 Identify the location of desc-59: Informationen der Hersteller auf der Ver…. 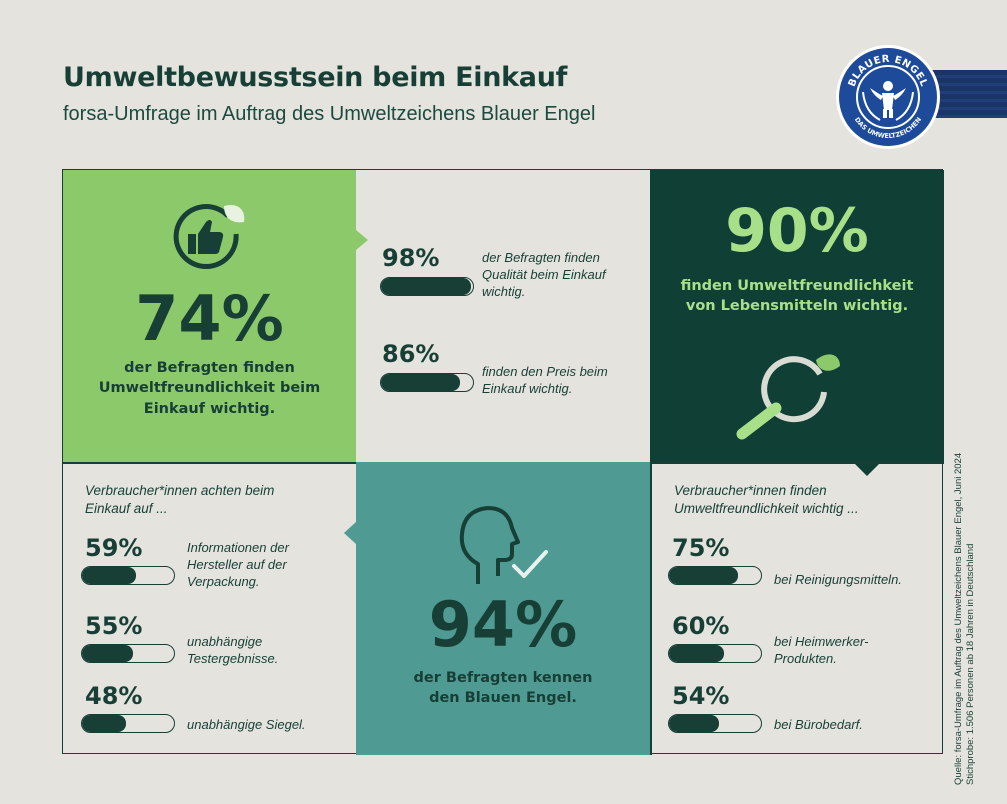
(238, 565).